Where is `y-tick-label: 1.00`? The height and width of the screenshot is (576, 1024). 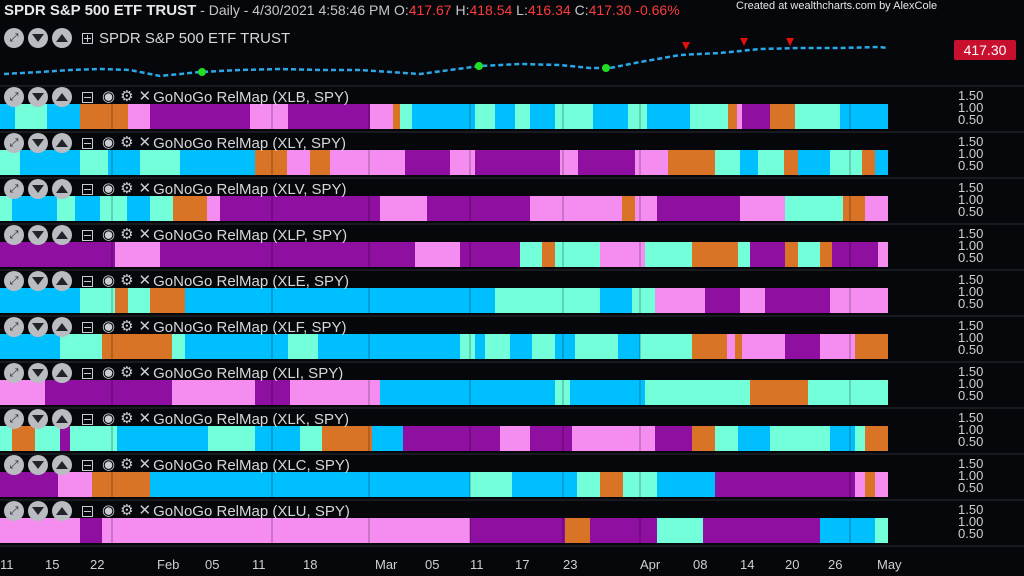 y-tick-label: 1.00 is located at coordinates (971, 291).